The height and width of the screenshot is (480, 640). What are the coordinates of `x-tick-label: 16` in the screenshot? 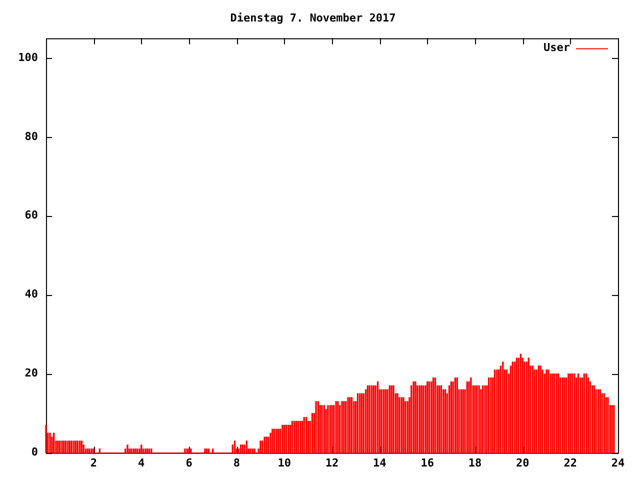 It's located at (427, 463).